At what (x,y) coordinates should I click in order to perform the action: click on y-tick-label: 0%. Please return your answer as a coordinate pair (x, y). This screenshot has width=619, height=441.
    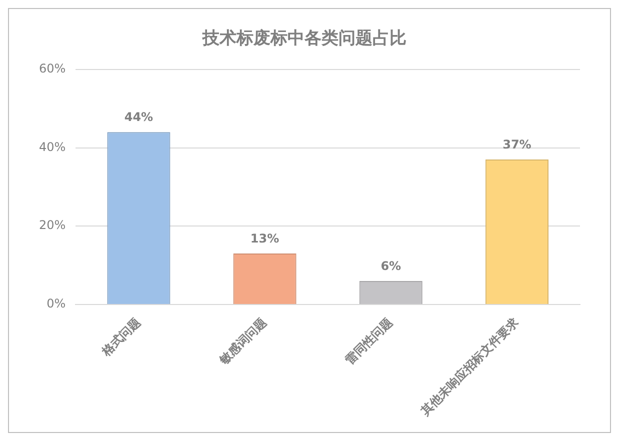
    Looking at the image, I should click on (56, 303).